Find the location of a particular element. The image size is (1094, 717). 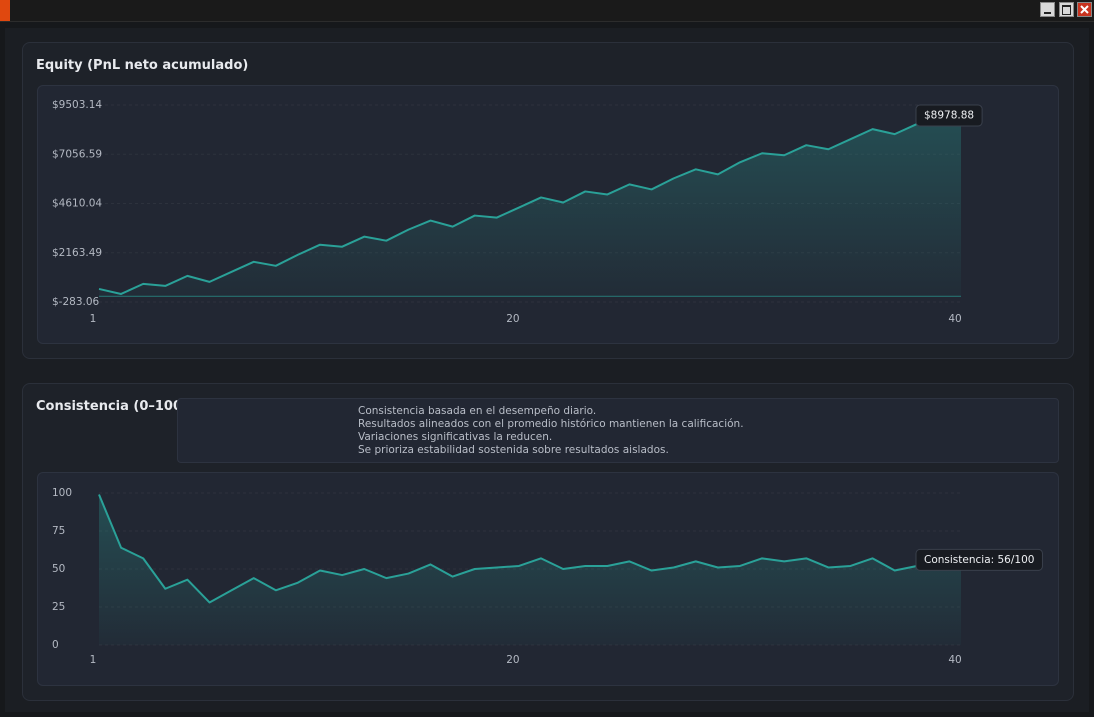

y-tick-label: 50 is located at coordinates (58, 569).